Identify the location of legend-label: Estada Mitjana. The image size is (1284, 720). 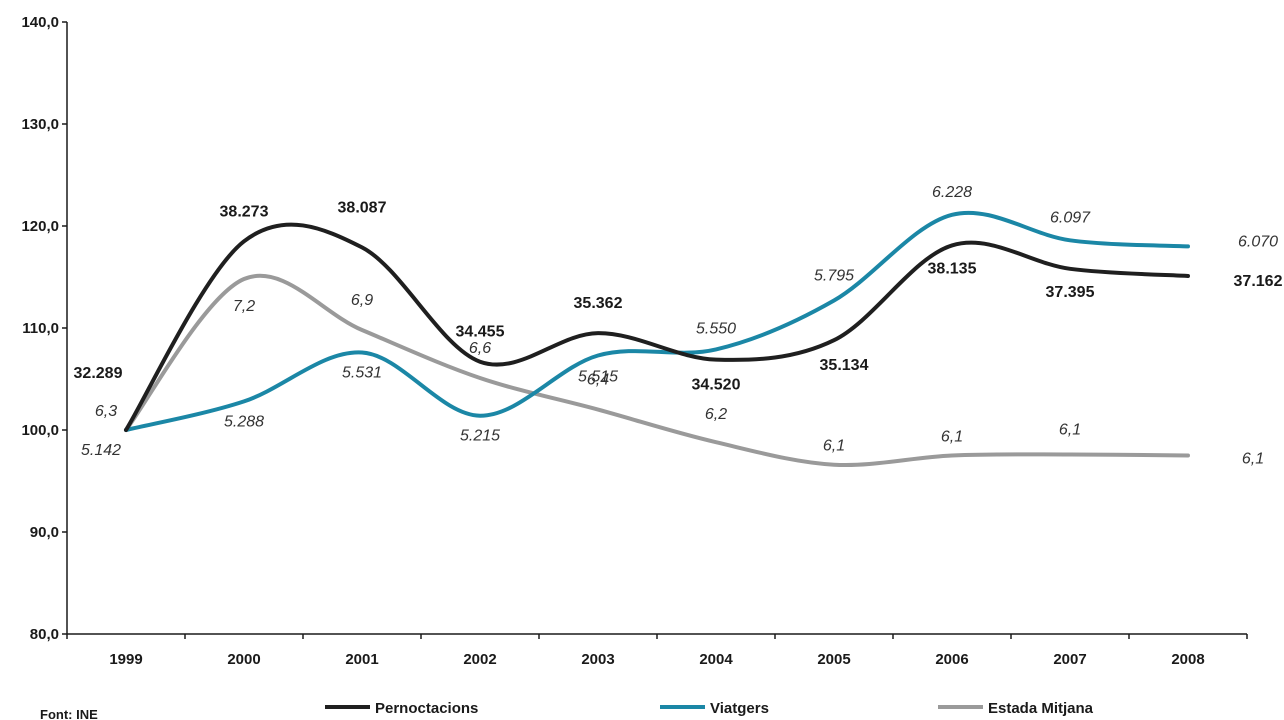
(1041, 708).